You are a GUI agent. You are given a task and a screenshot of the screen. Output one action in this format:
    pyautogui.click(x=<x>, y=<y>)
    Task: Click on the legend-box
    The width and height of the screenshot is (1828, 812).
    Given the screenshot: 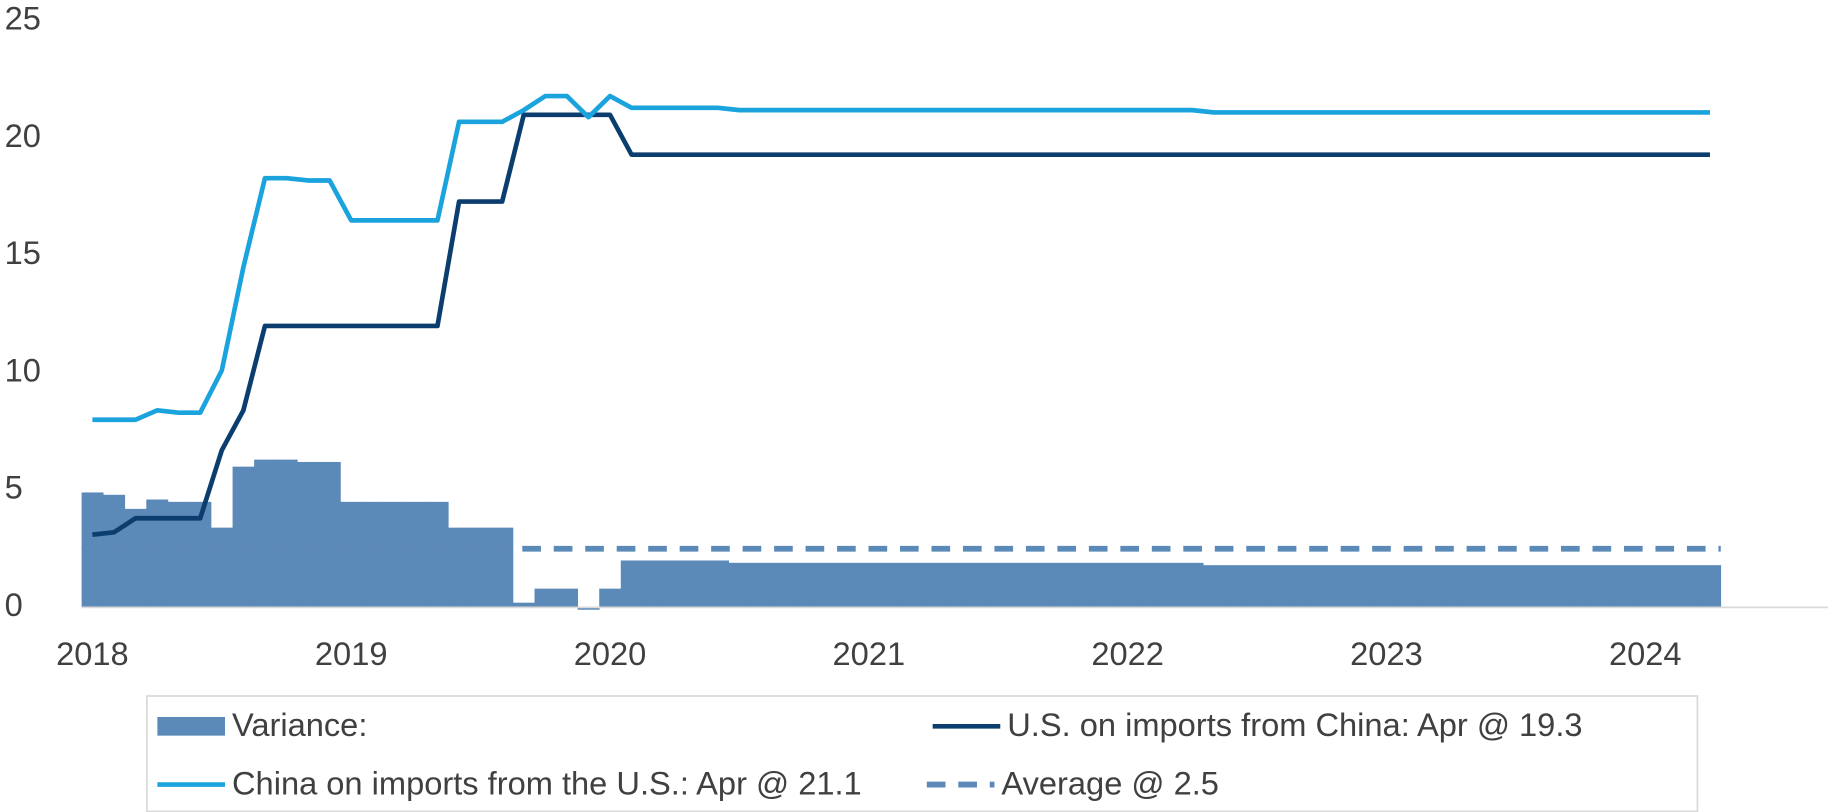 What is the action you would take?
    pyautogui.click(x=922, y=753)
    